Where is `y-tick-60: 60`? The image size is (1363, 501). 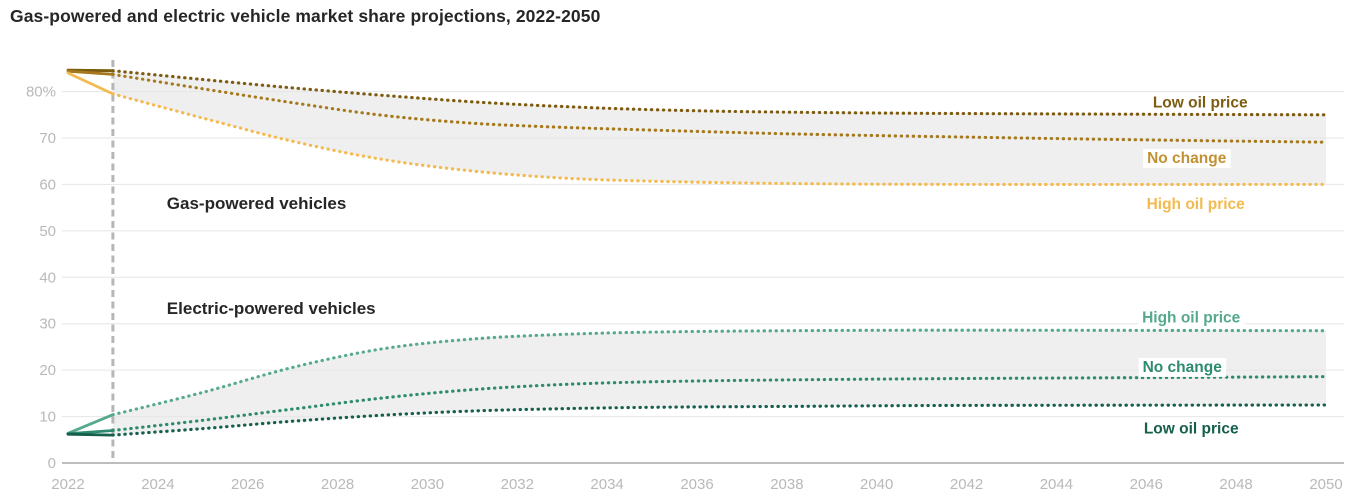
y-tick-60: 60 is located at coordinates (47, 184).